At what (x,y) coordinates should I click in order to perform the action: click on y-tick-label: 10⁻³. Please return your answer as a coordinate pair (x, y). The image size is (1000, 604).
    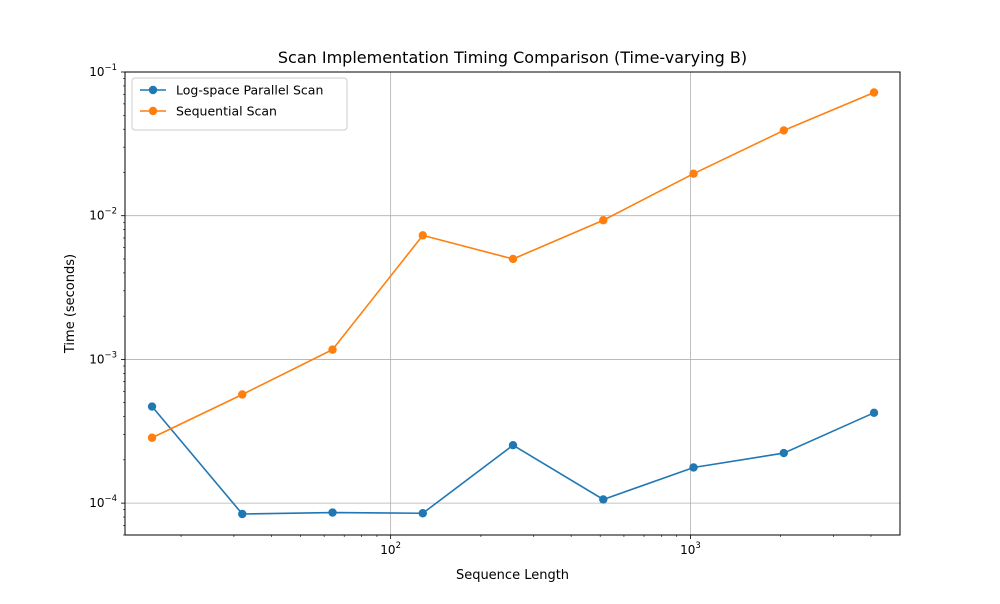
    Looking at the image, I should click on (103, 358).